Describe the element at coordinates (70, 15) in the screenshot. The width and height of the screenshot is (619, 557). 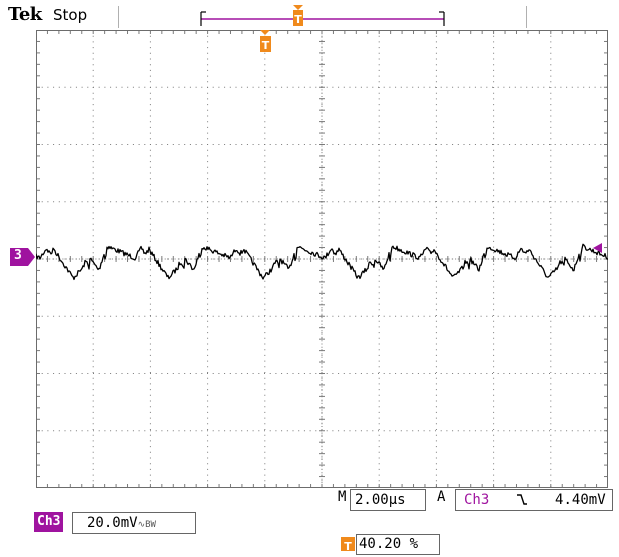
I see `acquisition-status: Stop` at that location.